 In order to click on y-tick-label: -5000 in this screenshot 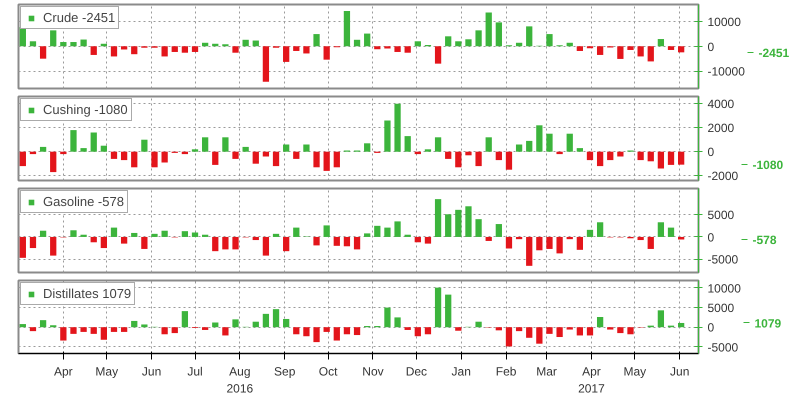, I will do `click(723, 347)`.